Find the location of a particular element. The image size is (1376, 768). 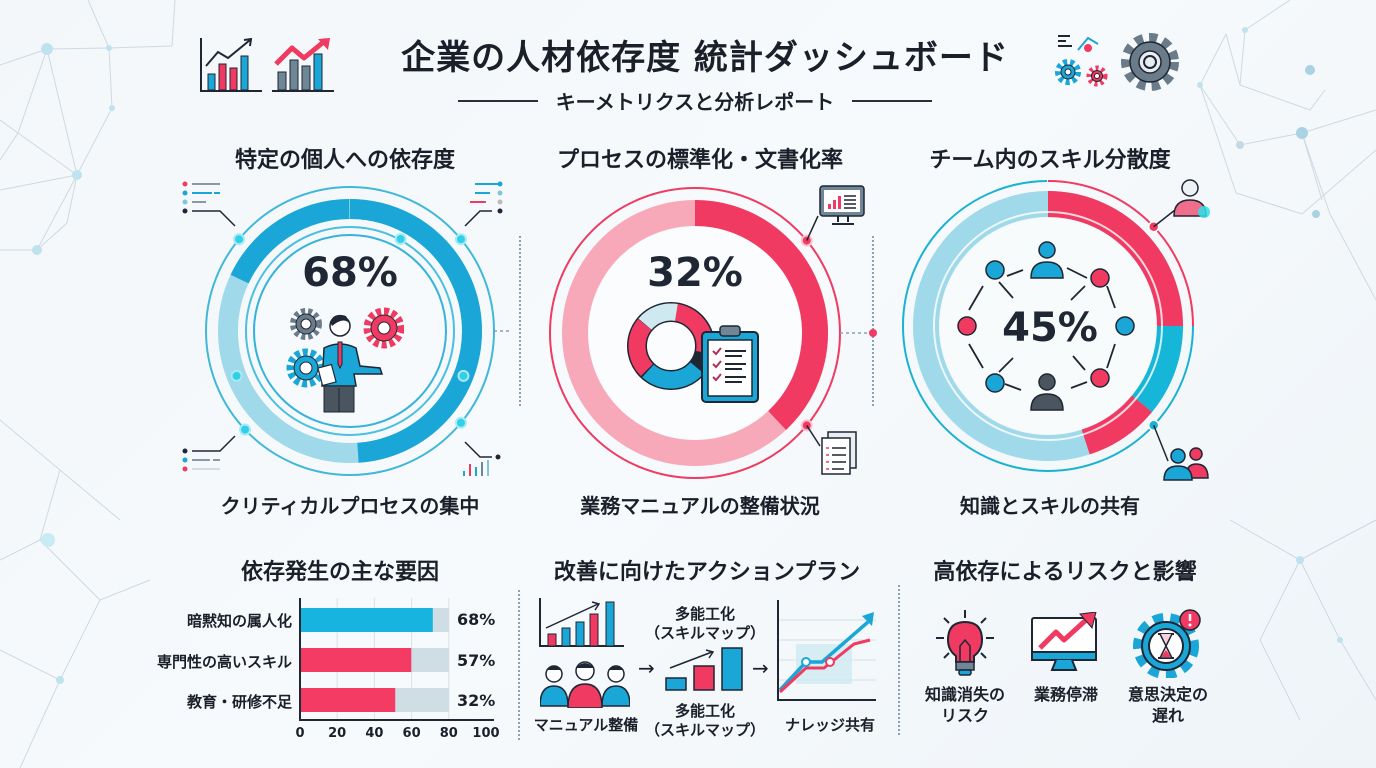

action-step-multiskill-top: 多能工化 （スキルマップ） is located at coordinates (705, 623).